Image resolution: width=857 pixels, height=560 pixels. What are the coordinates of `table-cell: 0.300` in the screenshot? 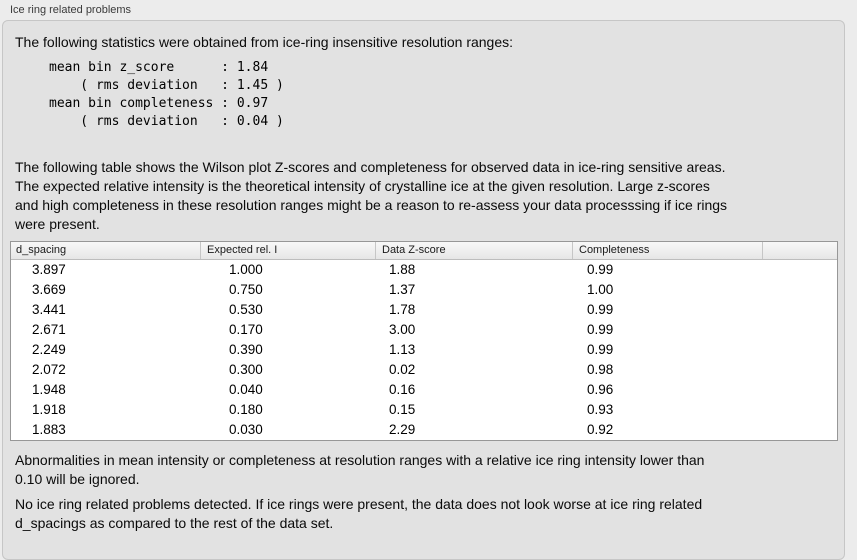 It's located at (246, 369).